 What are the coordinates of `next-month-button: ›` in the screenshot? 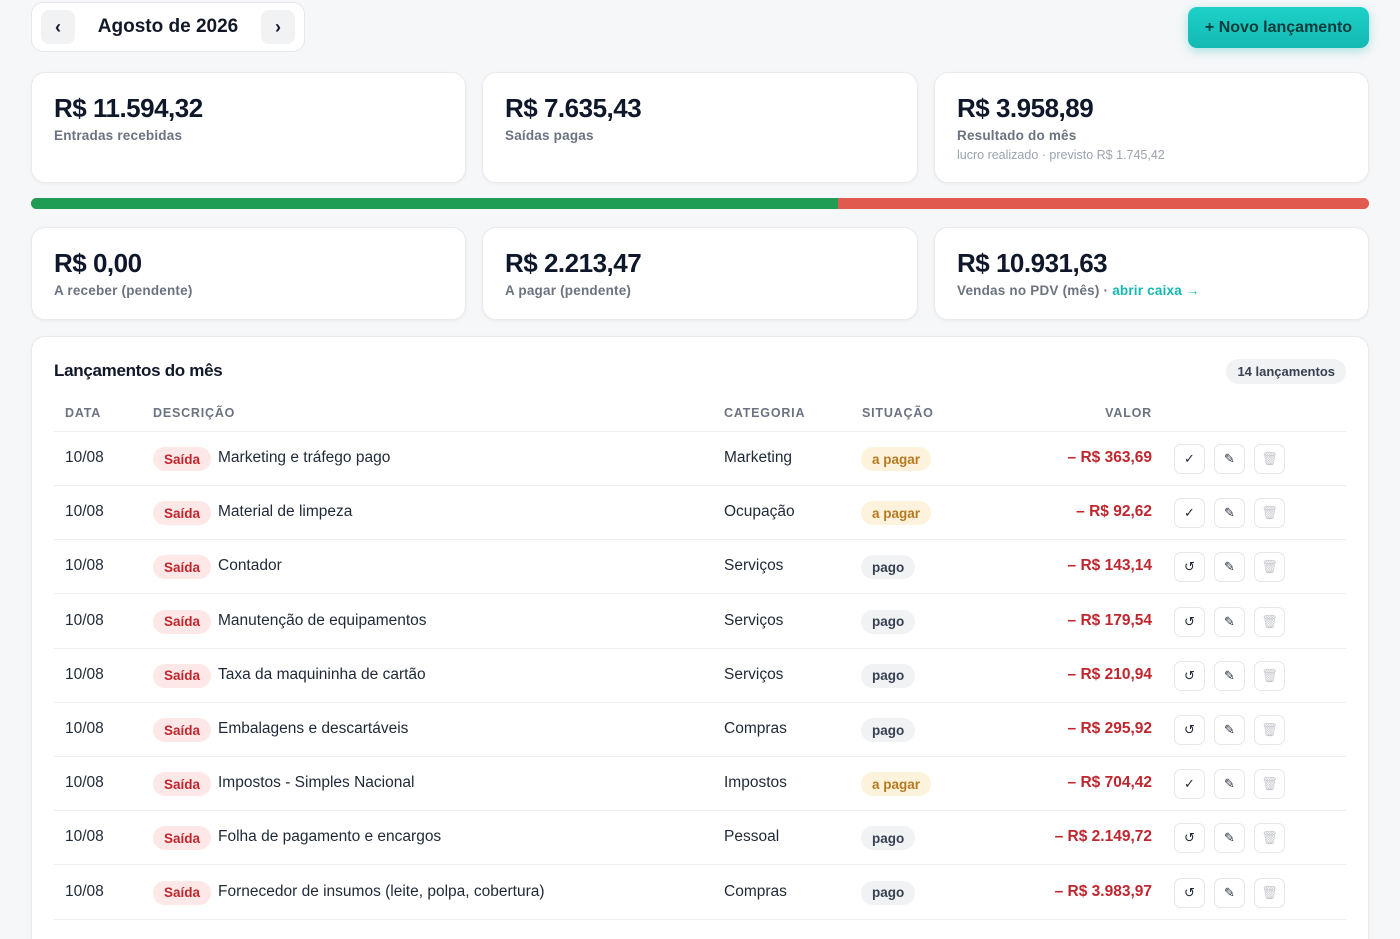 It's located at (278, 27).